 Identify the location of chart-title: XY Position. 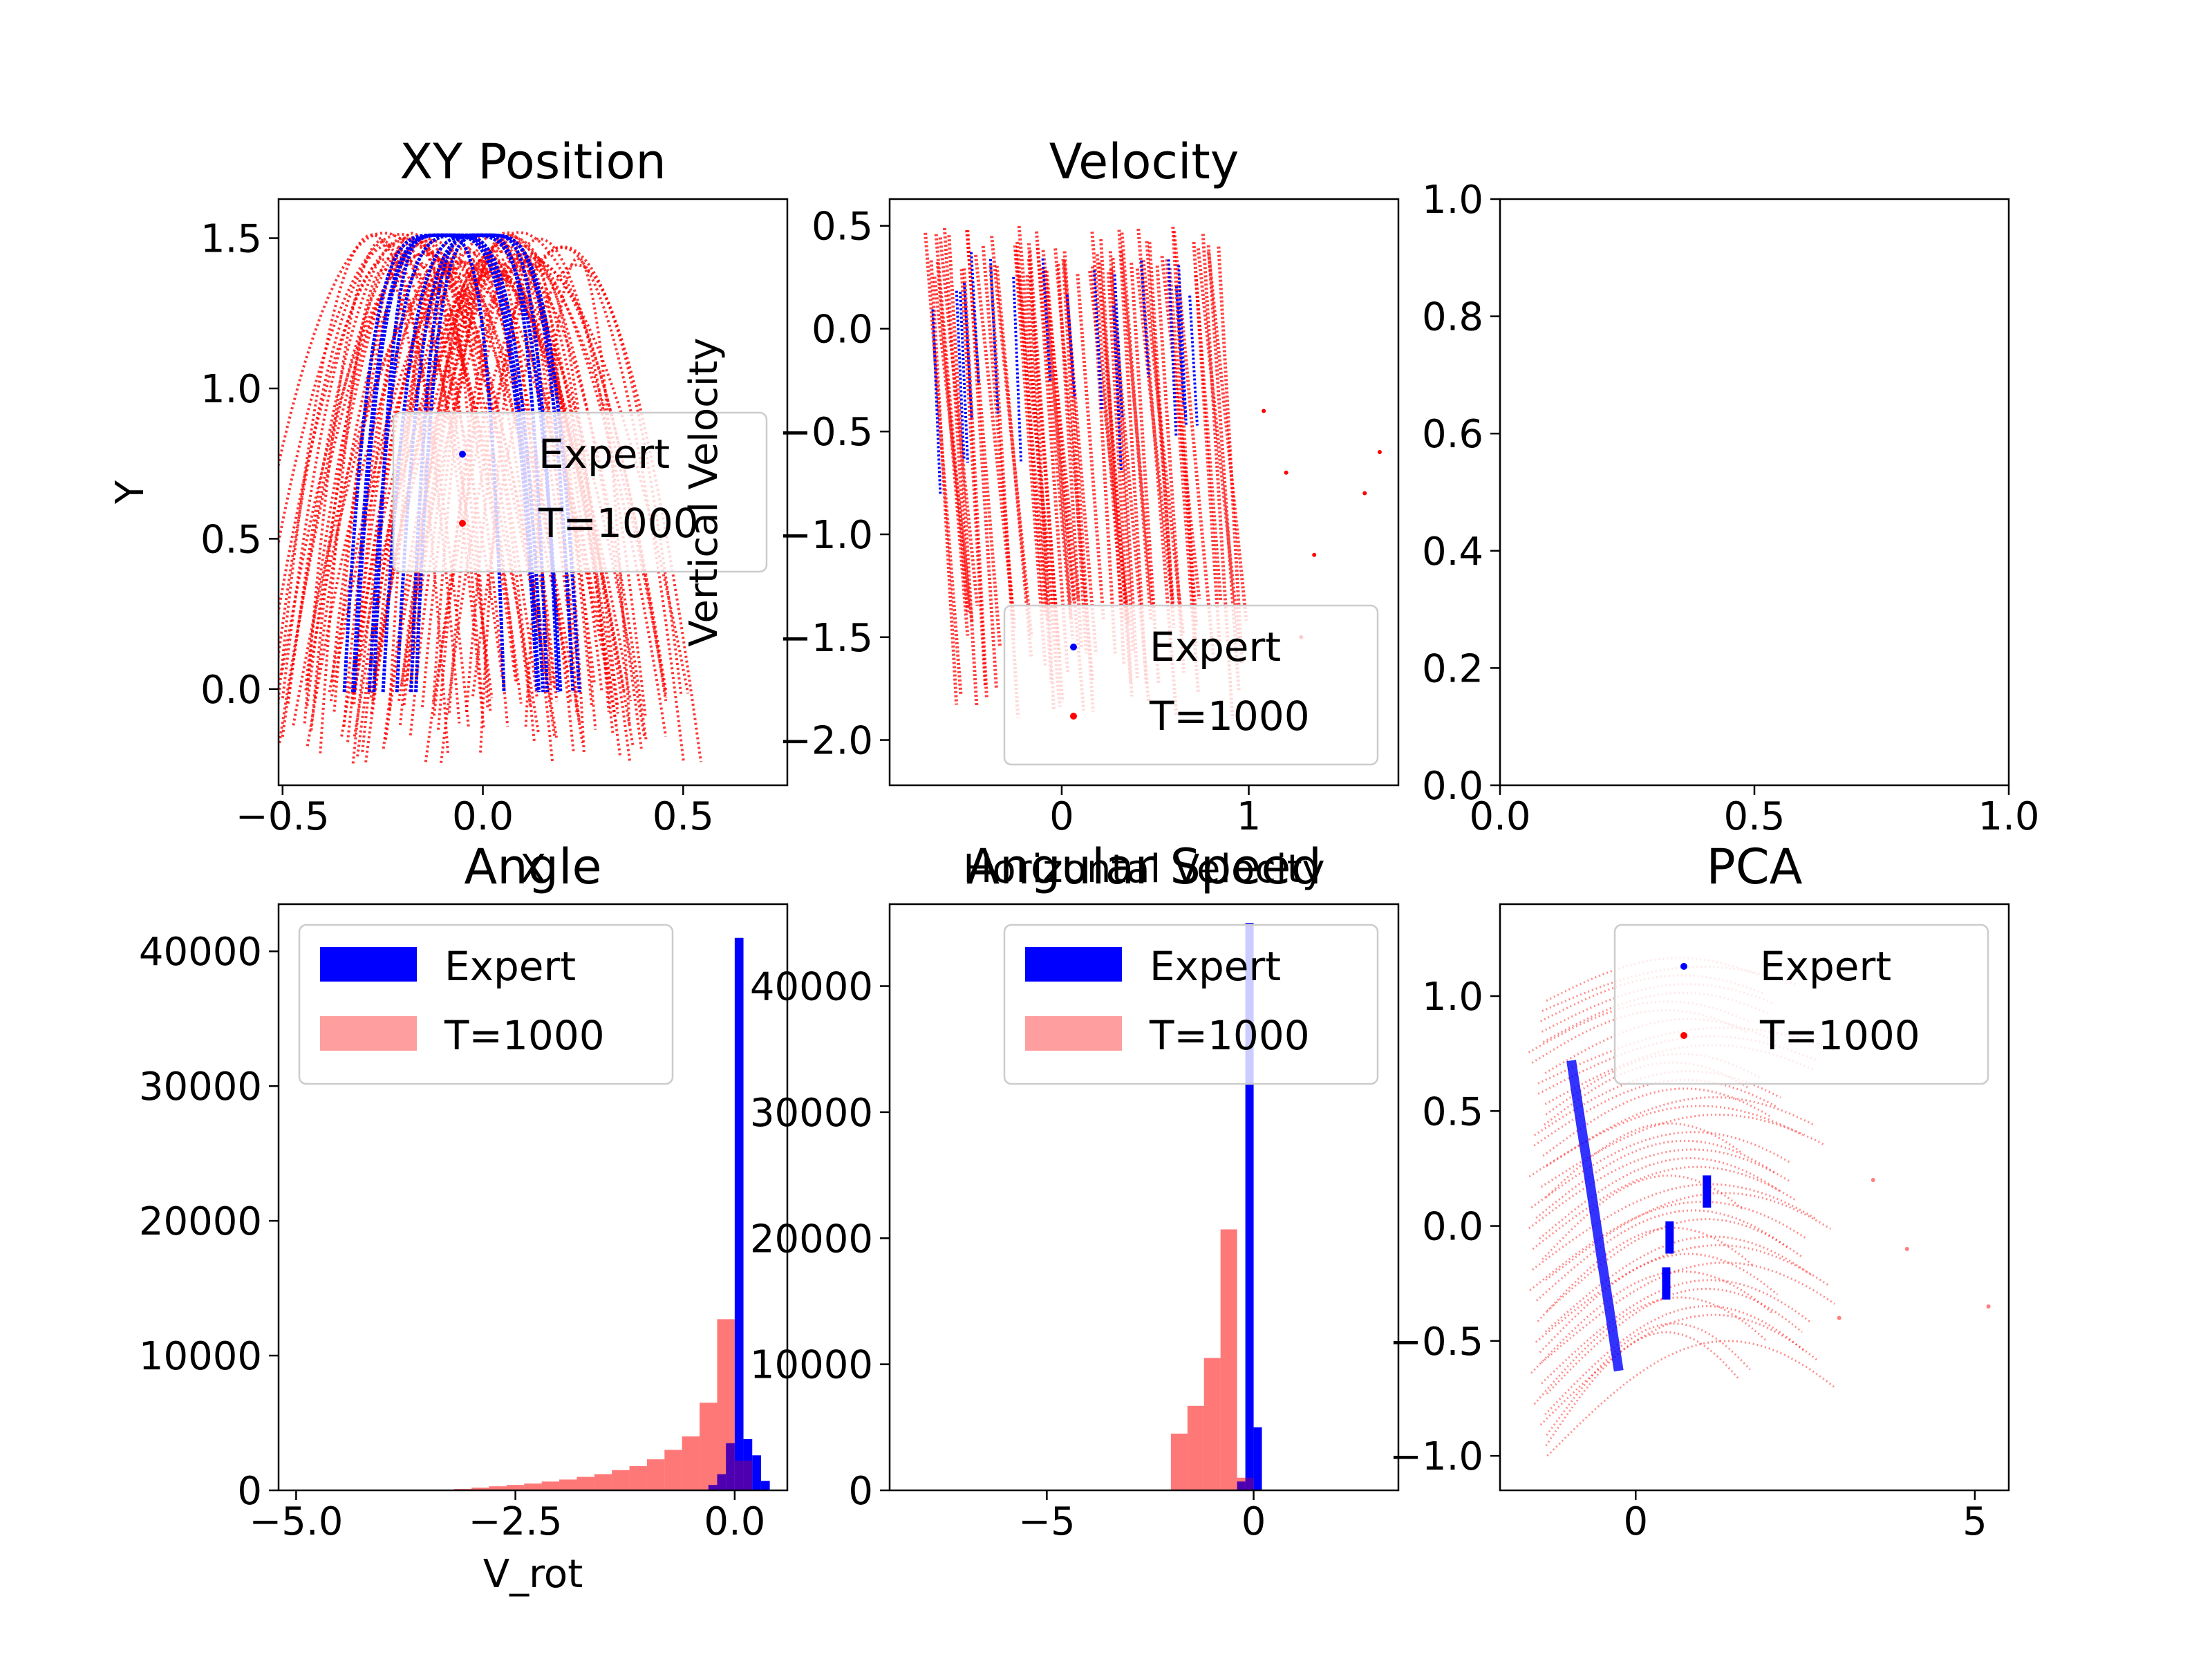
(533, 162).